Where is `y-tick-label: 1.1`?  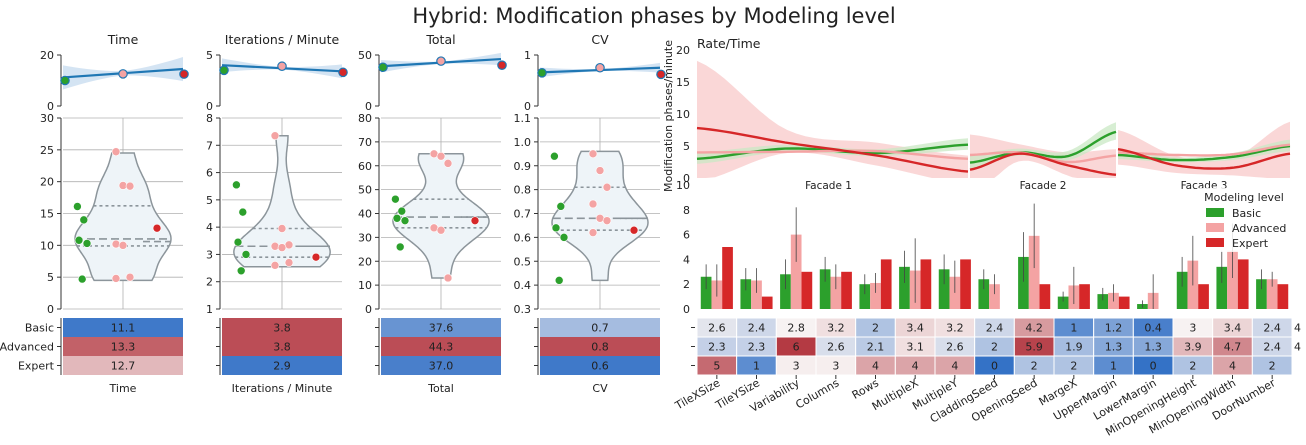
y-tick-label: 1.1 is located at coordinates (523, 118).